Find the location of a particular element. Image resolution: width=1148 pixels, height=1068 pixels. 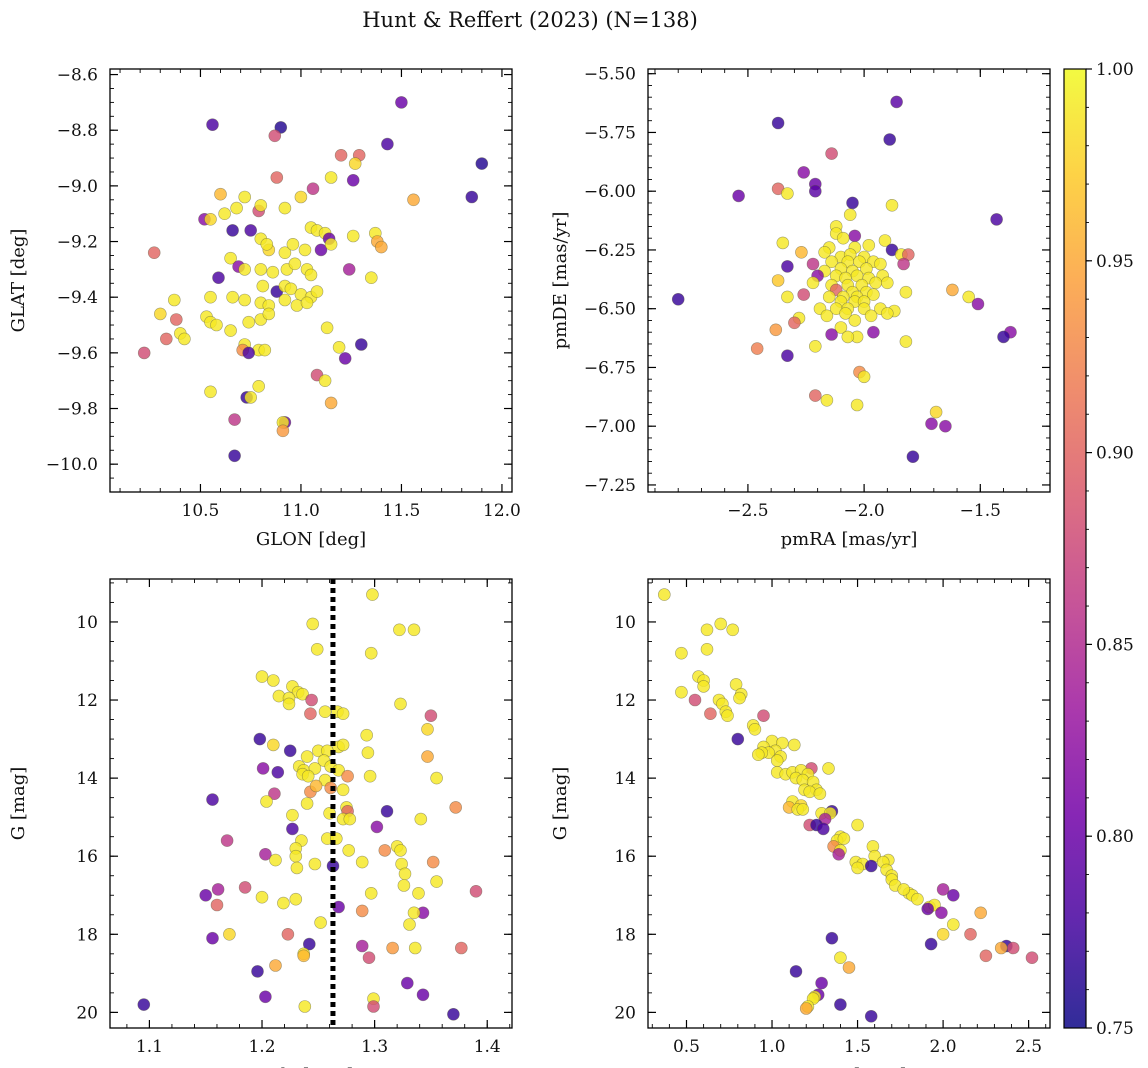

y-tick-label: −5.50 is located at coordinates (610, 75).